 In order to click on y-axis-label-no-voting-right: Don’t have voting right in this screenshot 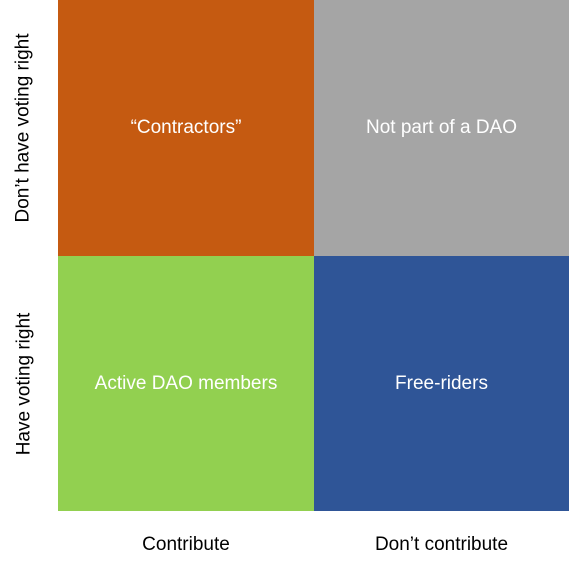, I will do `click(24, 128)`.